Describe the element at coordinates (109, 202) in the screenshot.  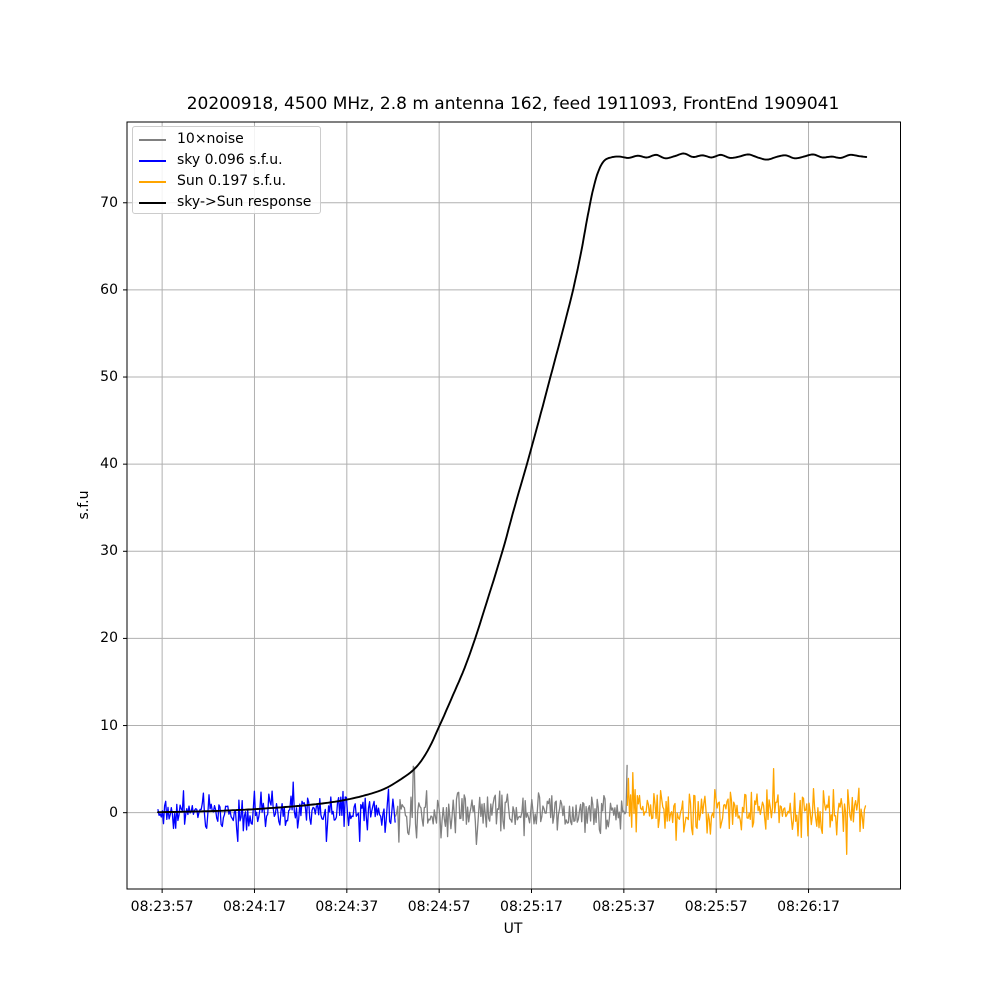
I see `y-tick-label: 70` at that location.